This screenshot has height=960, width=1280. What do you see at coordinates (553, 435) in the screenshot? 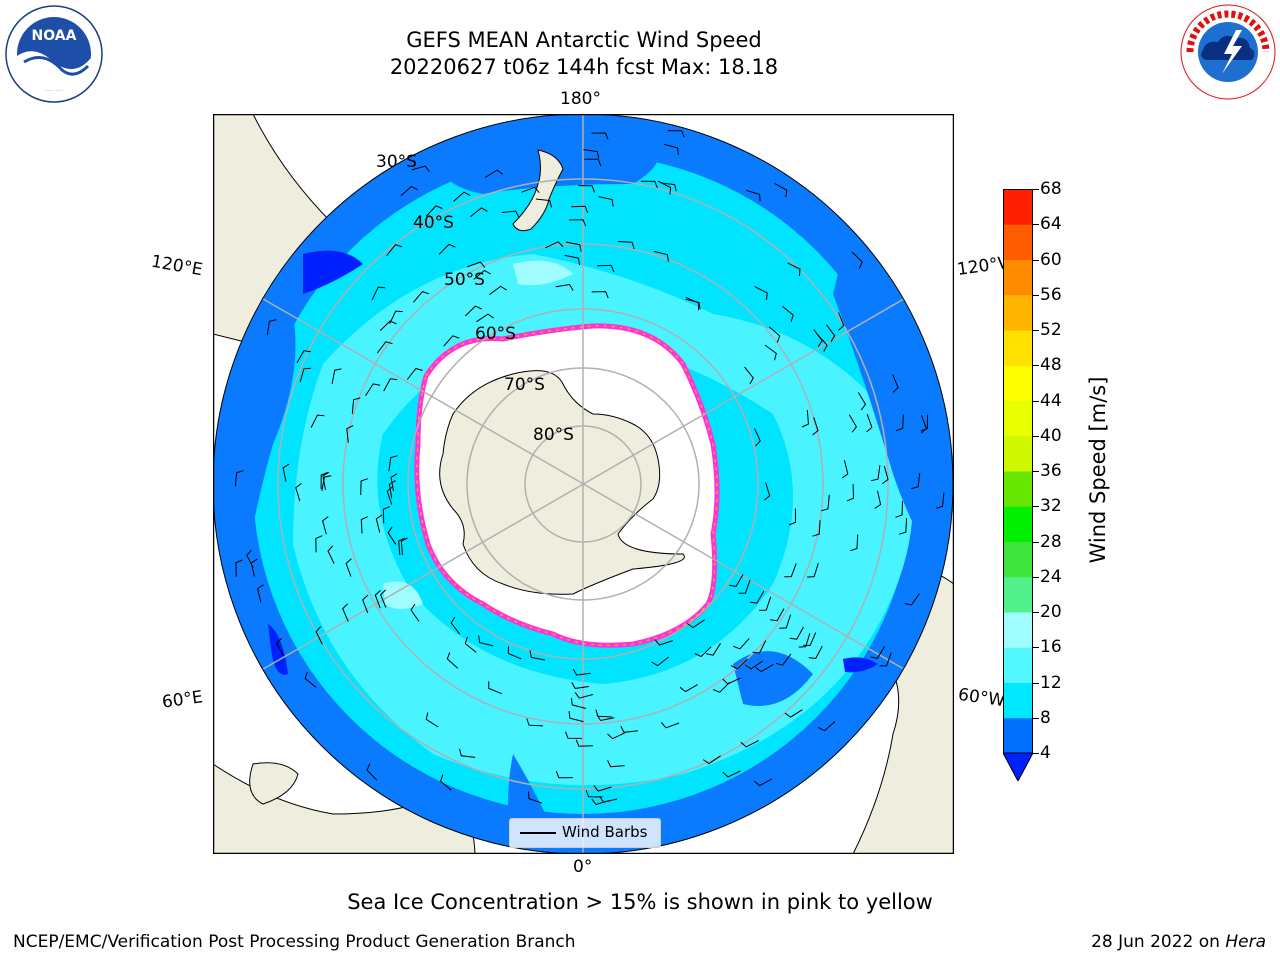
I see `lat-label-80s: 80°S` at bounding box center [553, 435].